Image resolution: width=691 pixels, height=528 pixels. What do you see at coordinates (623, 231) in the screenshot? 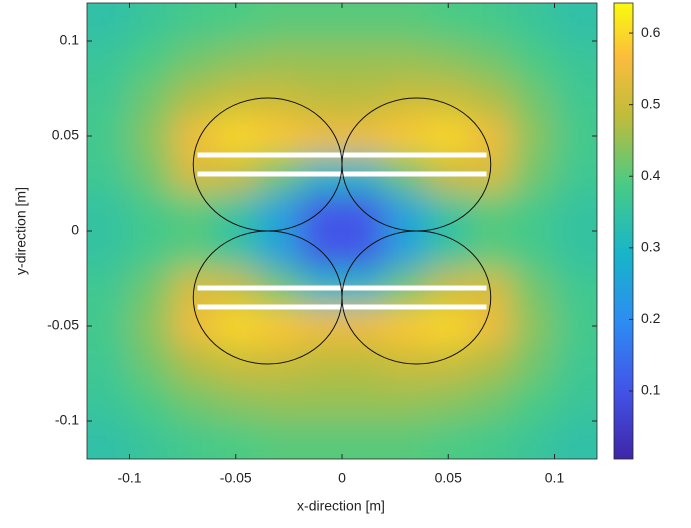
I see `colorbar` at bounding box center [623, 231].